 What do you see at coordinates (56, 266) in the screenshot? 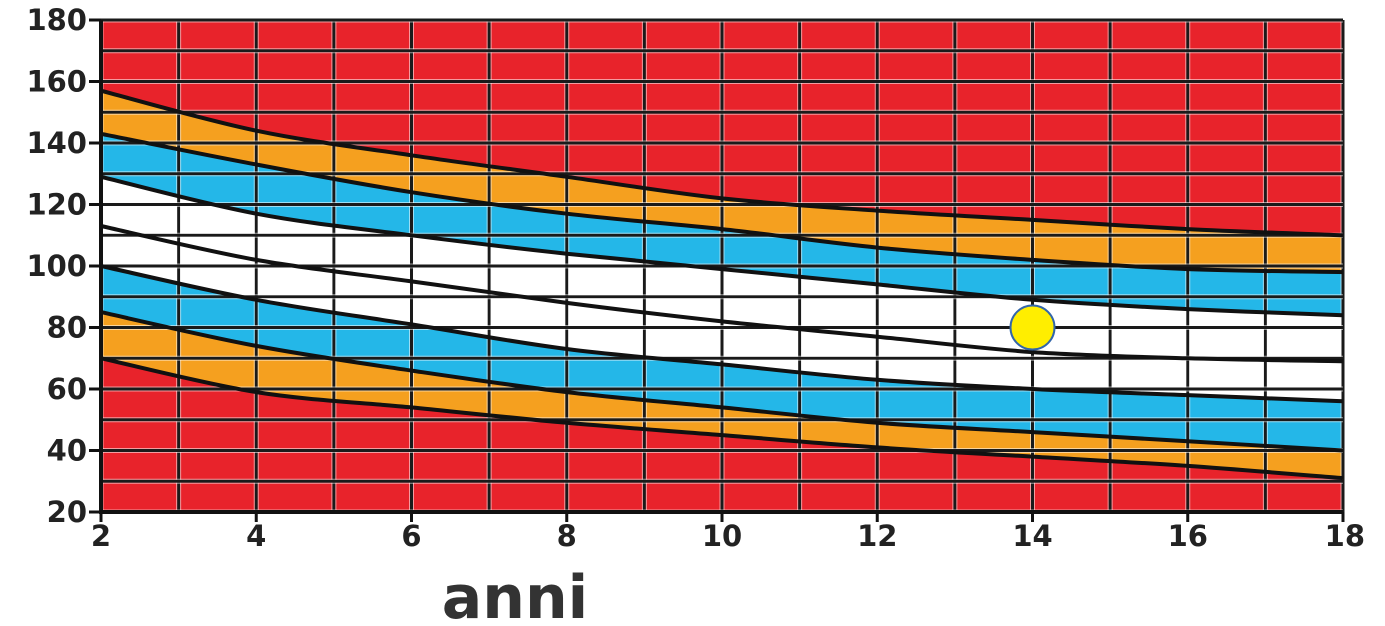
I see `y-tick-label: 100` at bounding box center [56, 266].